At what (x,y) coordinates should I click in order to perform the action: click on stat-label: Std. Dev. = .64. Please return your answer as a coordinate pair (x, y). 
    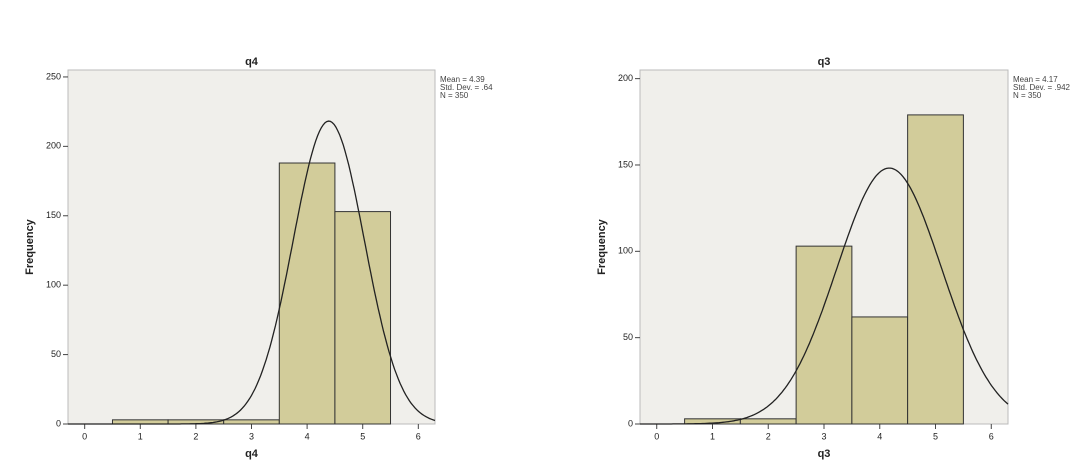
    Looking at the image, I should click on (466, 87).